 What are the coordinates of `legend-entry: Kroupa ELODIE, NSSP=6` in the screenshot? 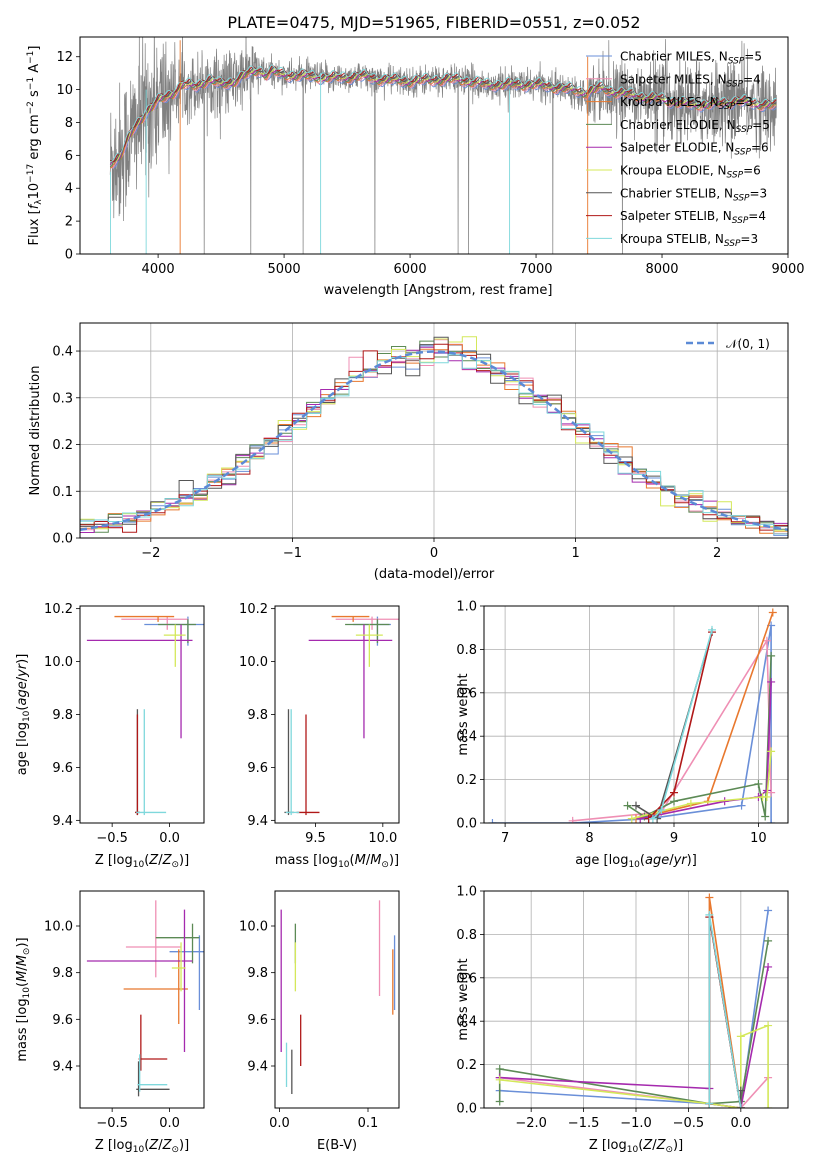 It's located at (690, 172).